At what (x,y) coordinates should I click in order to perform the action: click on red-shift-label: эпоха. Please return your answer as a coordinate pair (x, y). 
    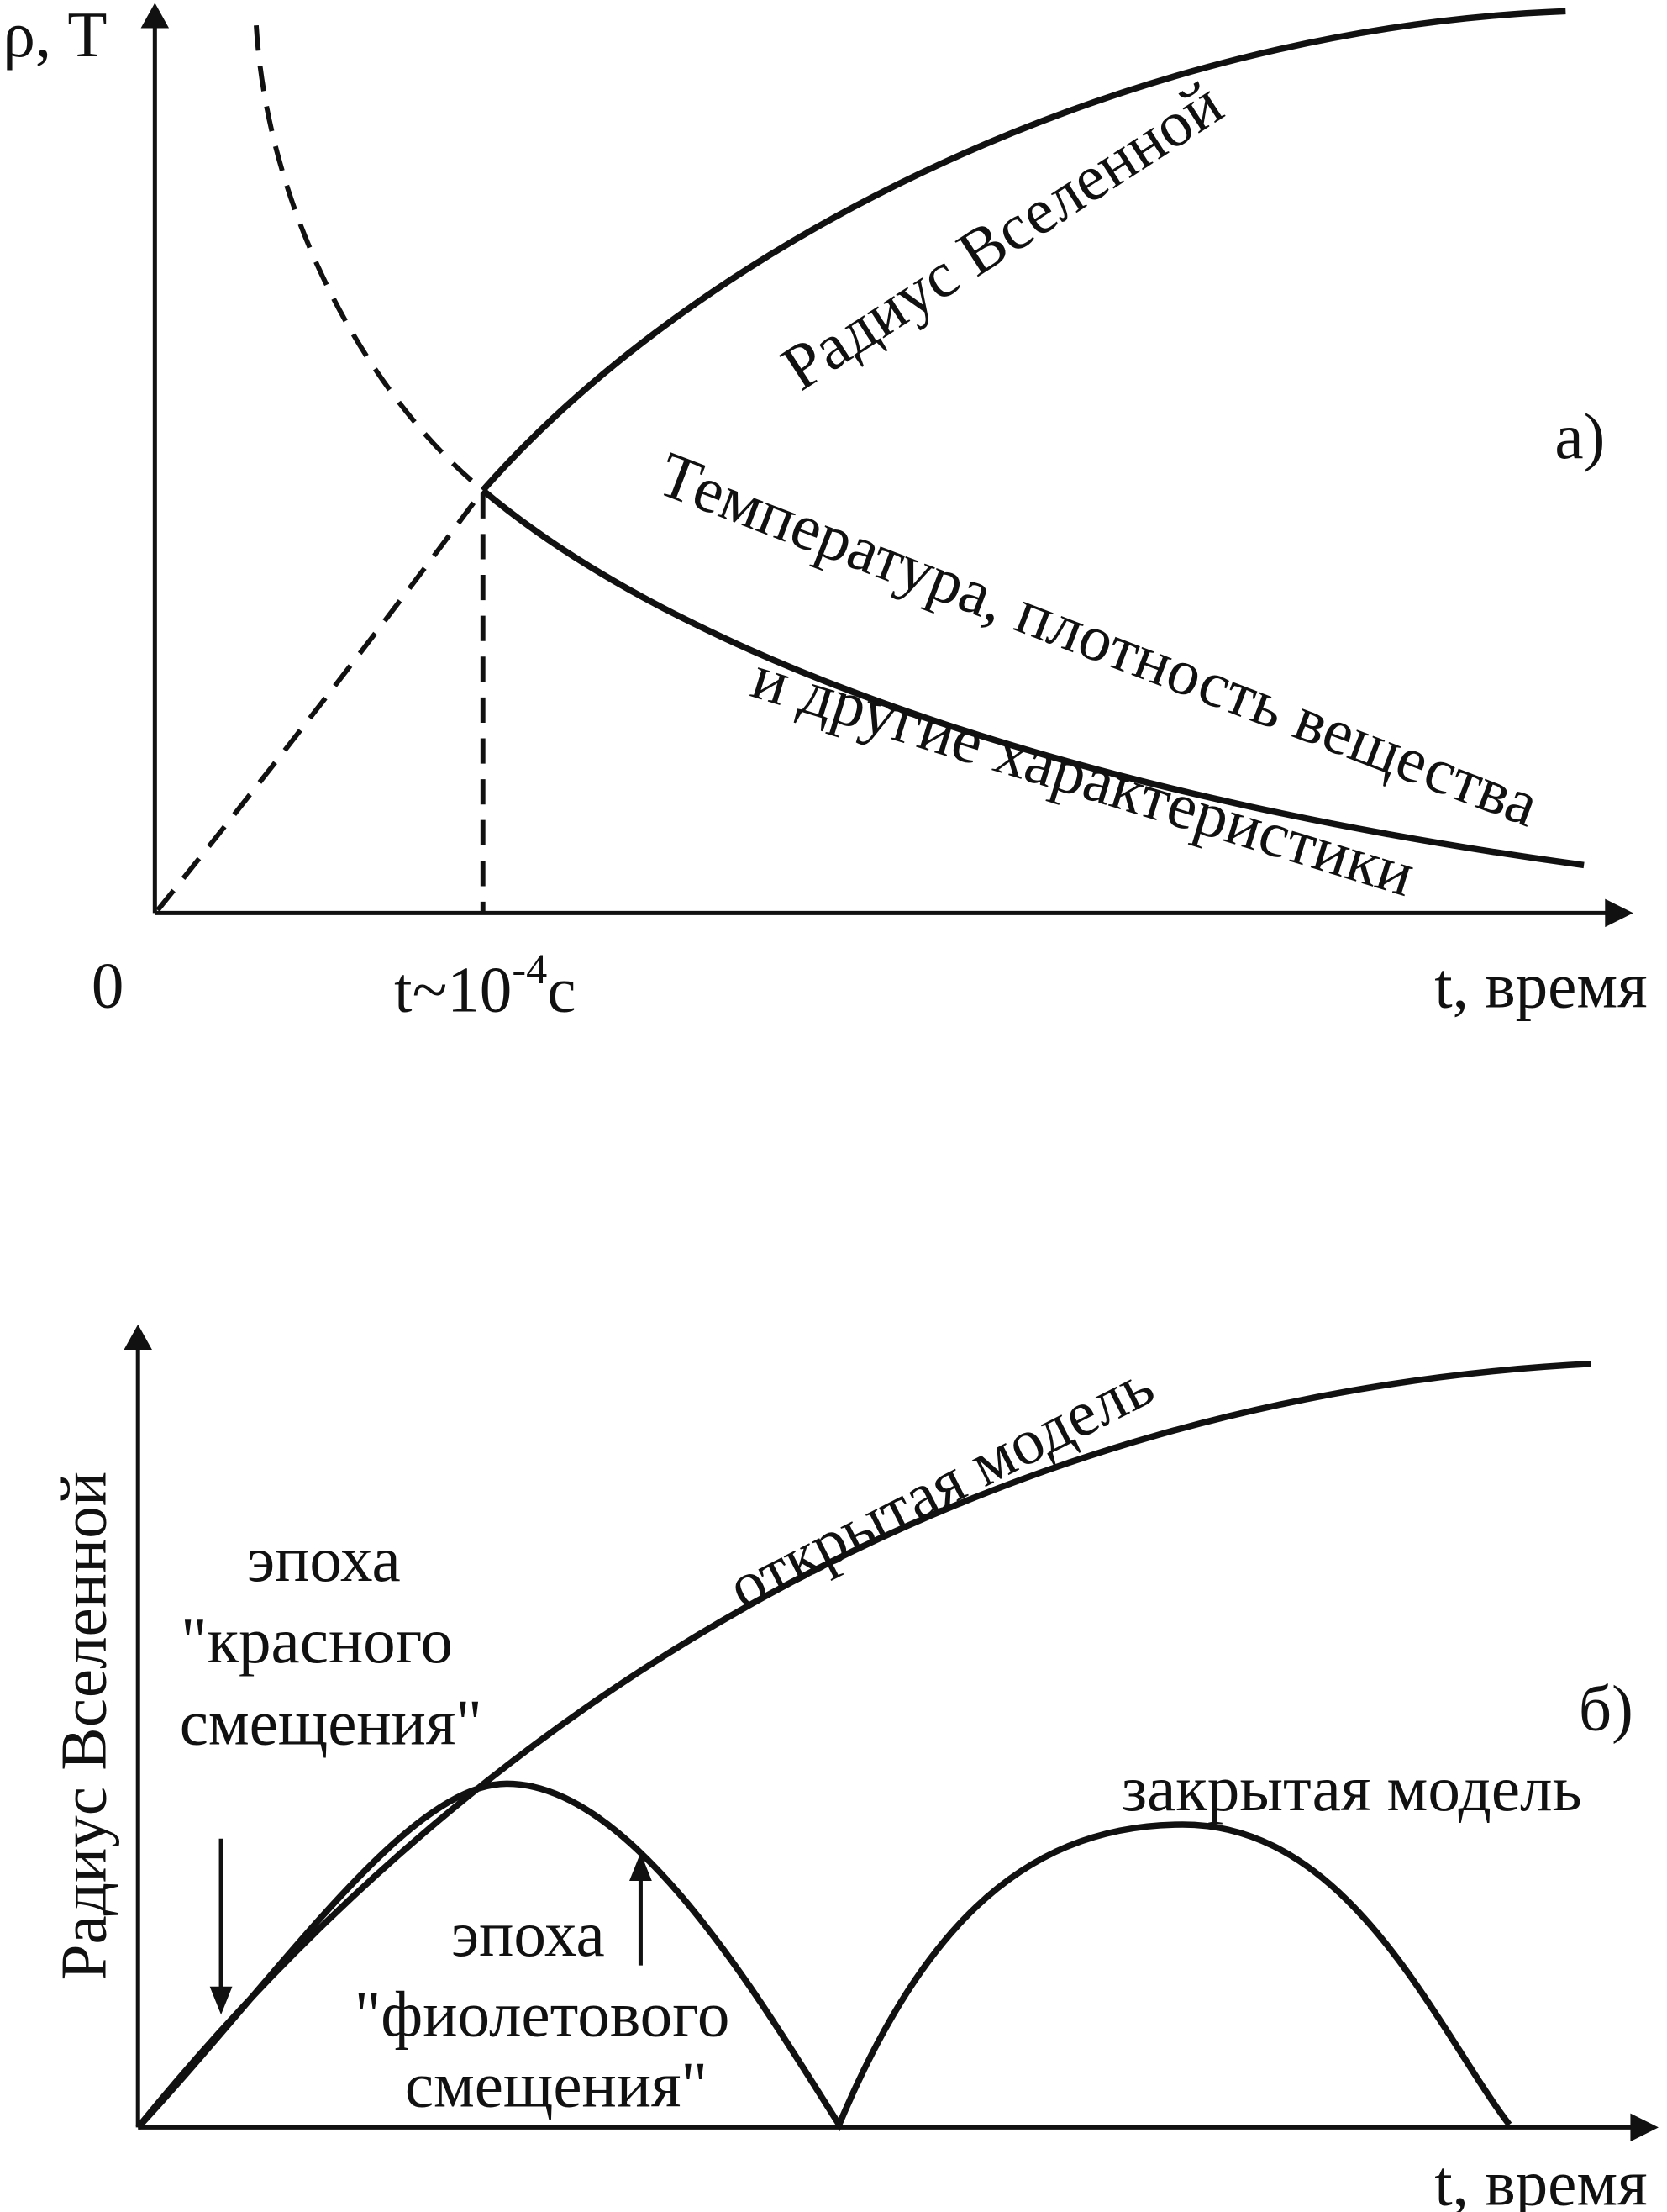
    Looking at the image, I should click on (324, 1559).